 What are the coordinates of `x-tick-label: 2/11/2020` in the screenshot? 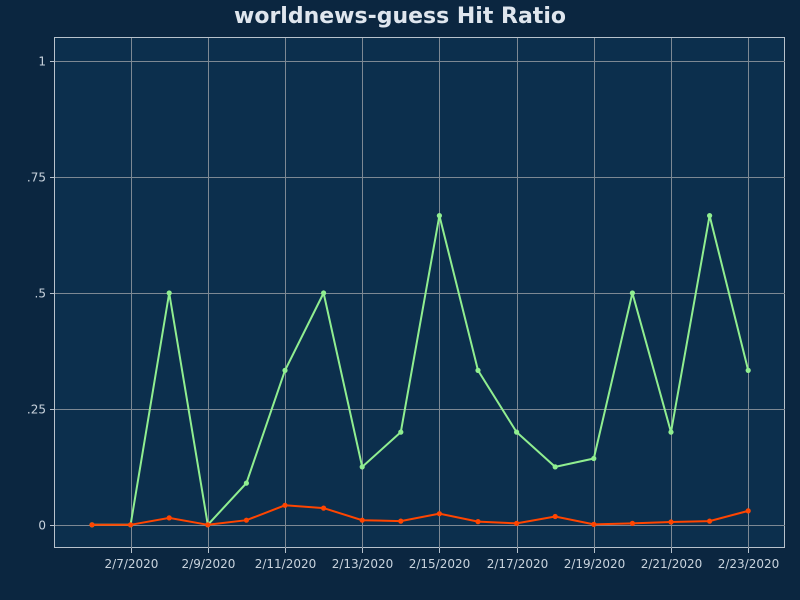 It's located at (286, 564).